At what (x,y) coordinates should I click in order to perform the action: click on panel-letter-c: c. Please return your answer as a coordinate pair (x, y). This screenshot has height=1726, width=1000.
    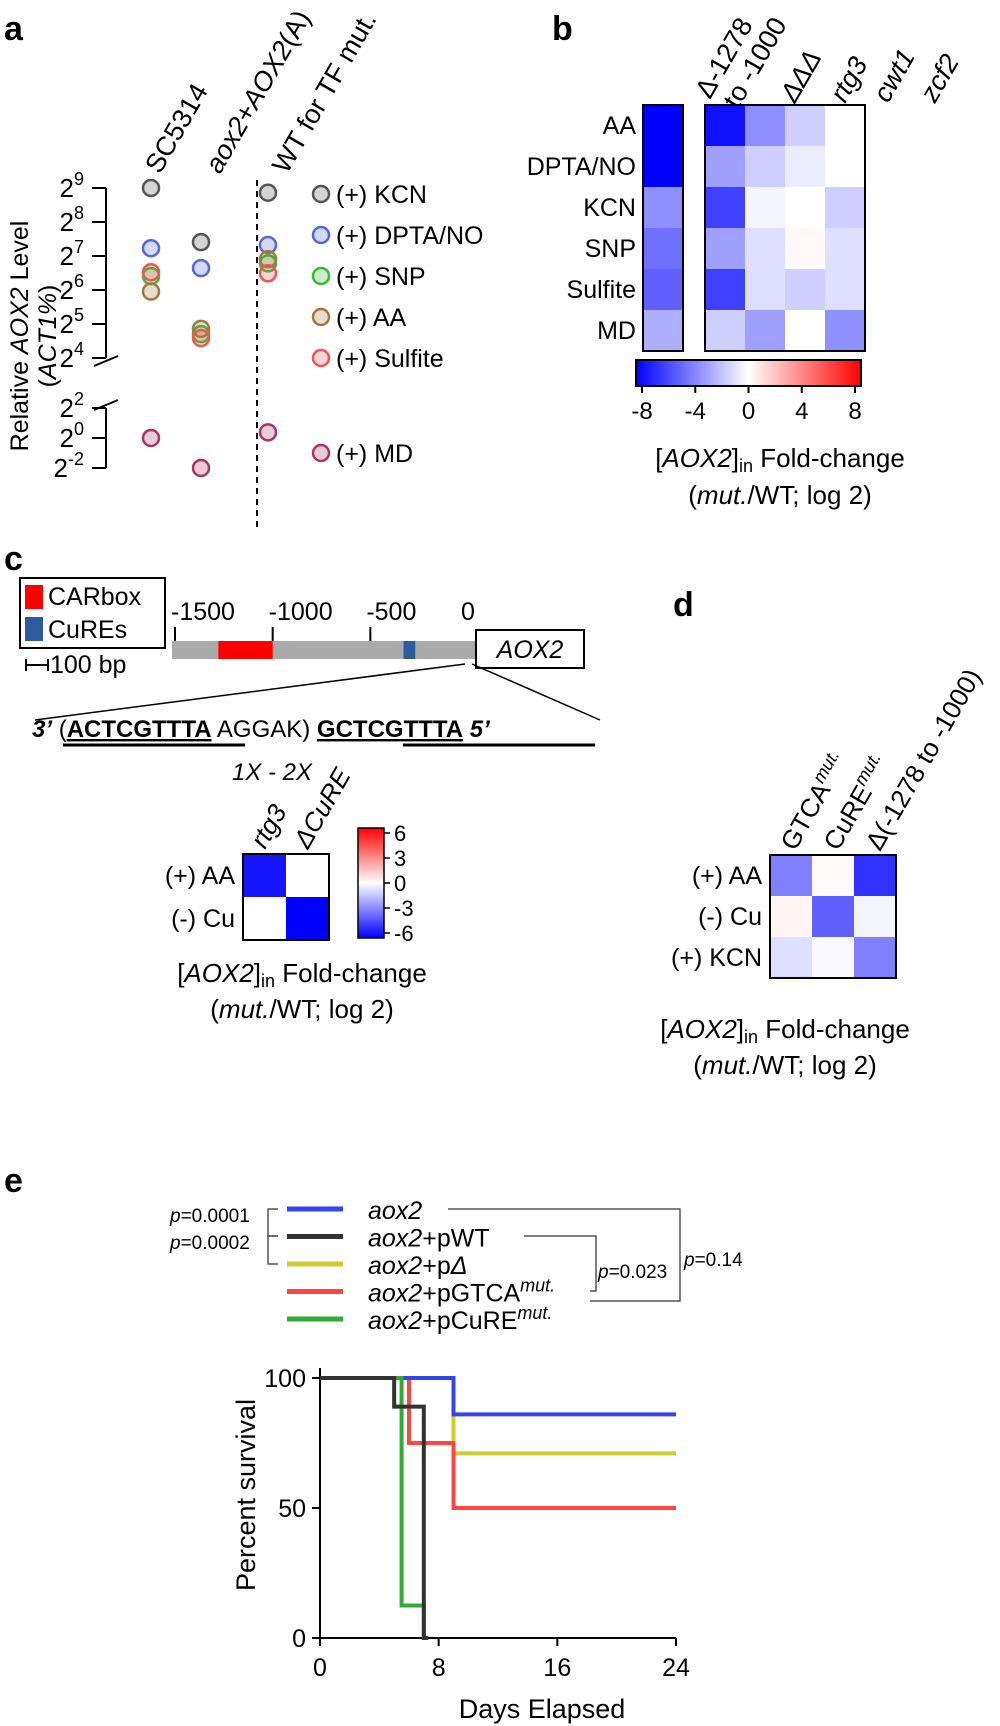
    Looking at the image, I should click on (13, 559).